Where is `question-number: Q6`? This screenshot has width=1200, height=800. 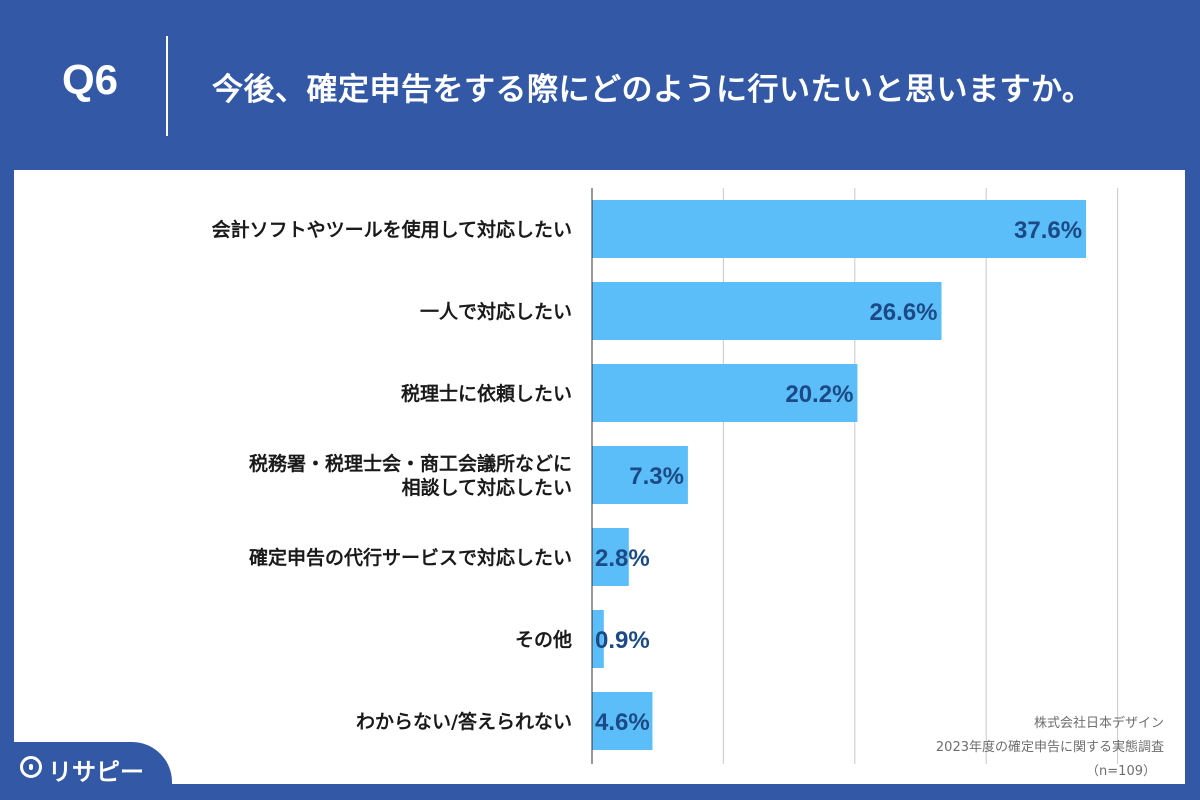 question-number: Q6 is located at coordinates (90, 79).